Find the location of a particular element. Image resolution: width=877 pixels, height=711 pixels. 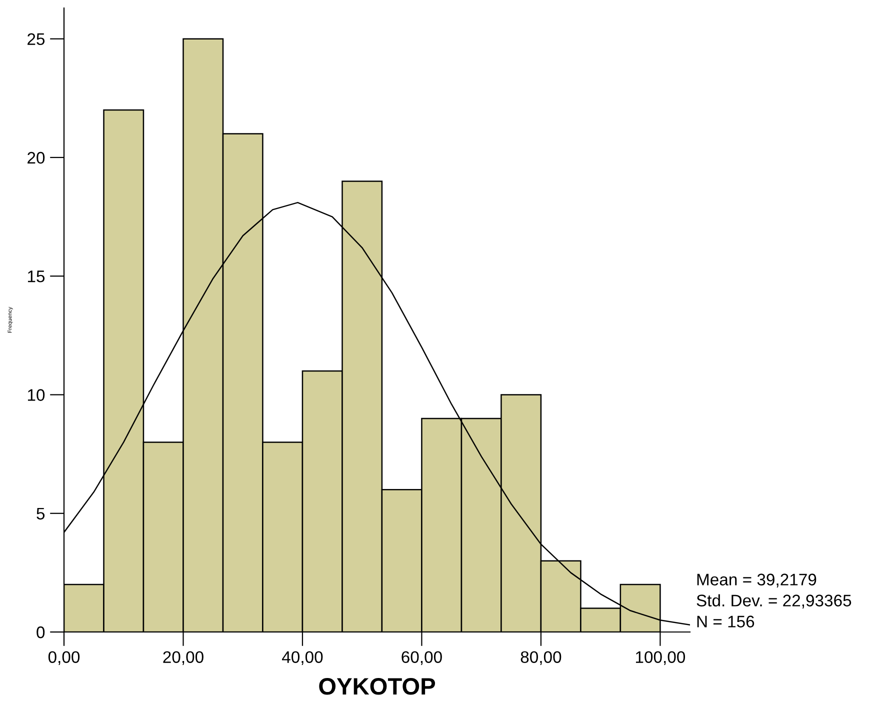

x-tick-label: 0,00 is located at coordinates (64, 658).